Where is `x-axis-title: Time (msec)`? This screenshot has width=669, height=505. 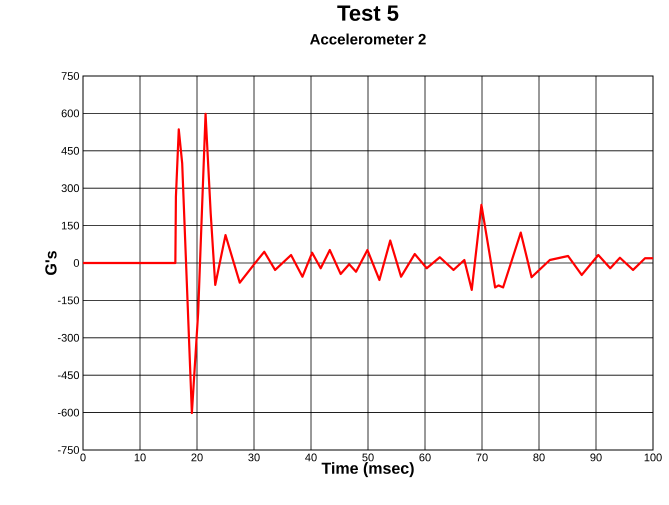 x-axis-title: Time (msec) is located at coordinates (368, 470).